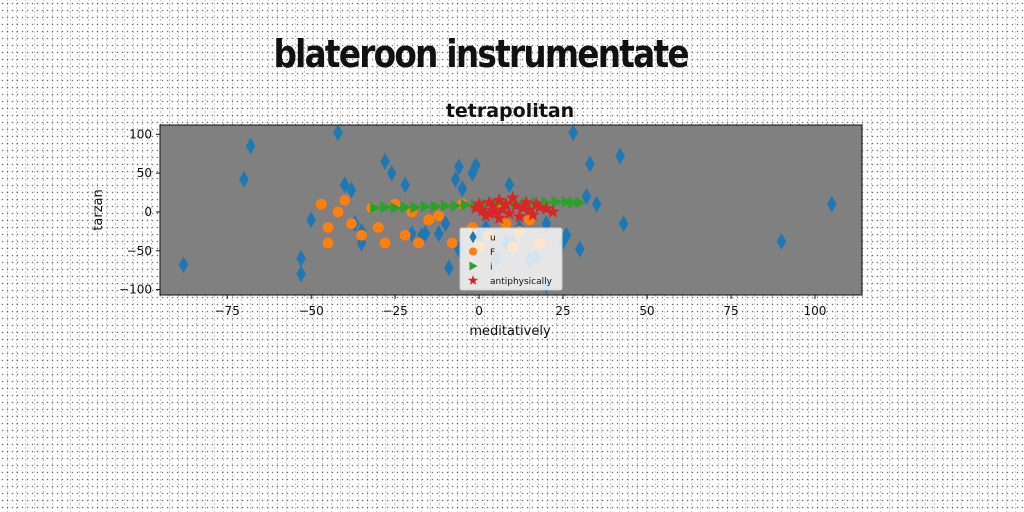  I want to click on legend-box, so click(511, 259).